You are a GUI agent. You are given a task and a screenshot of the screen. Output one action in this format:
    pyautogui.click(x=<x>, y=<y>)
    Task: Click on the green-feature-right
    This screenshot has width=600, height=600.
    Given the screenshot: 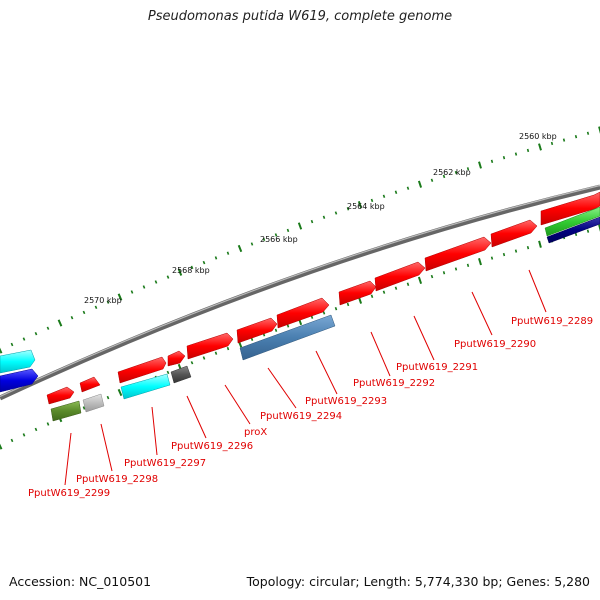 What is the action you would take?
    pyautogui.click(x=572, y=221)
    